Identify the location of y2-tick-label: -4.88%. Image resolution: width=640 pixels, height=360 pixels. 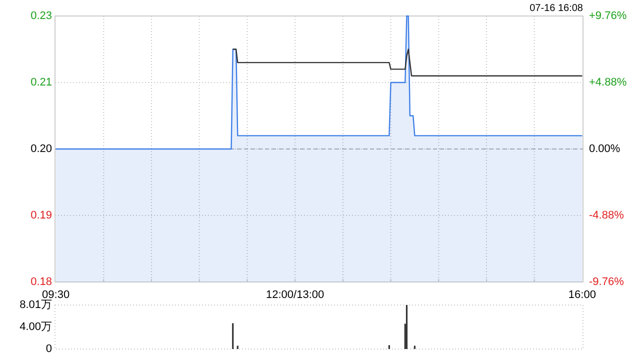
(606, 216).